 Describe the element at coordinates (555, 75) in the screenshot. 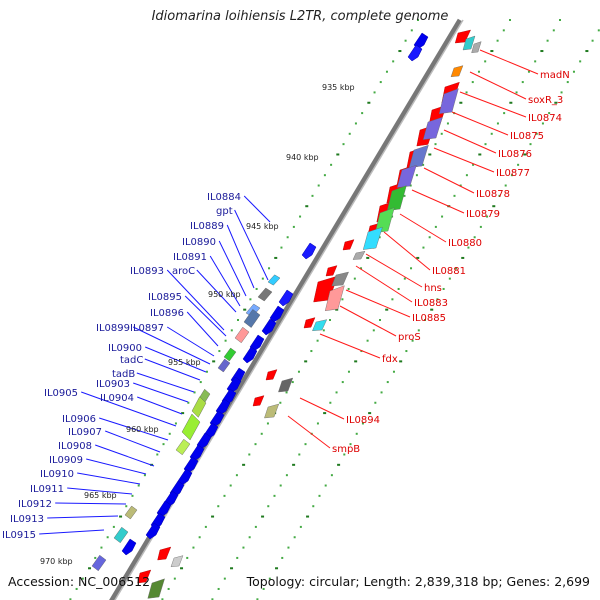

I see `reverse-gene-label: madN` at that location.